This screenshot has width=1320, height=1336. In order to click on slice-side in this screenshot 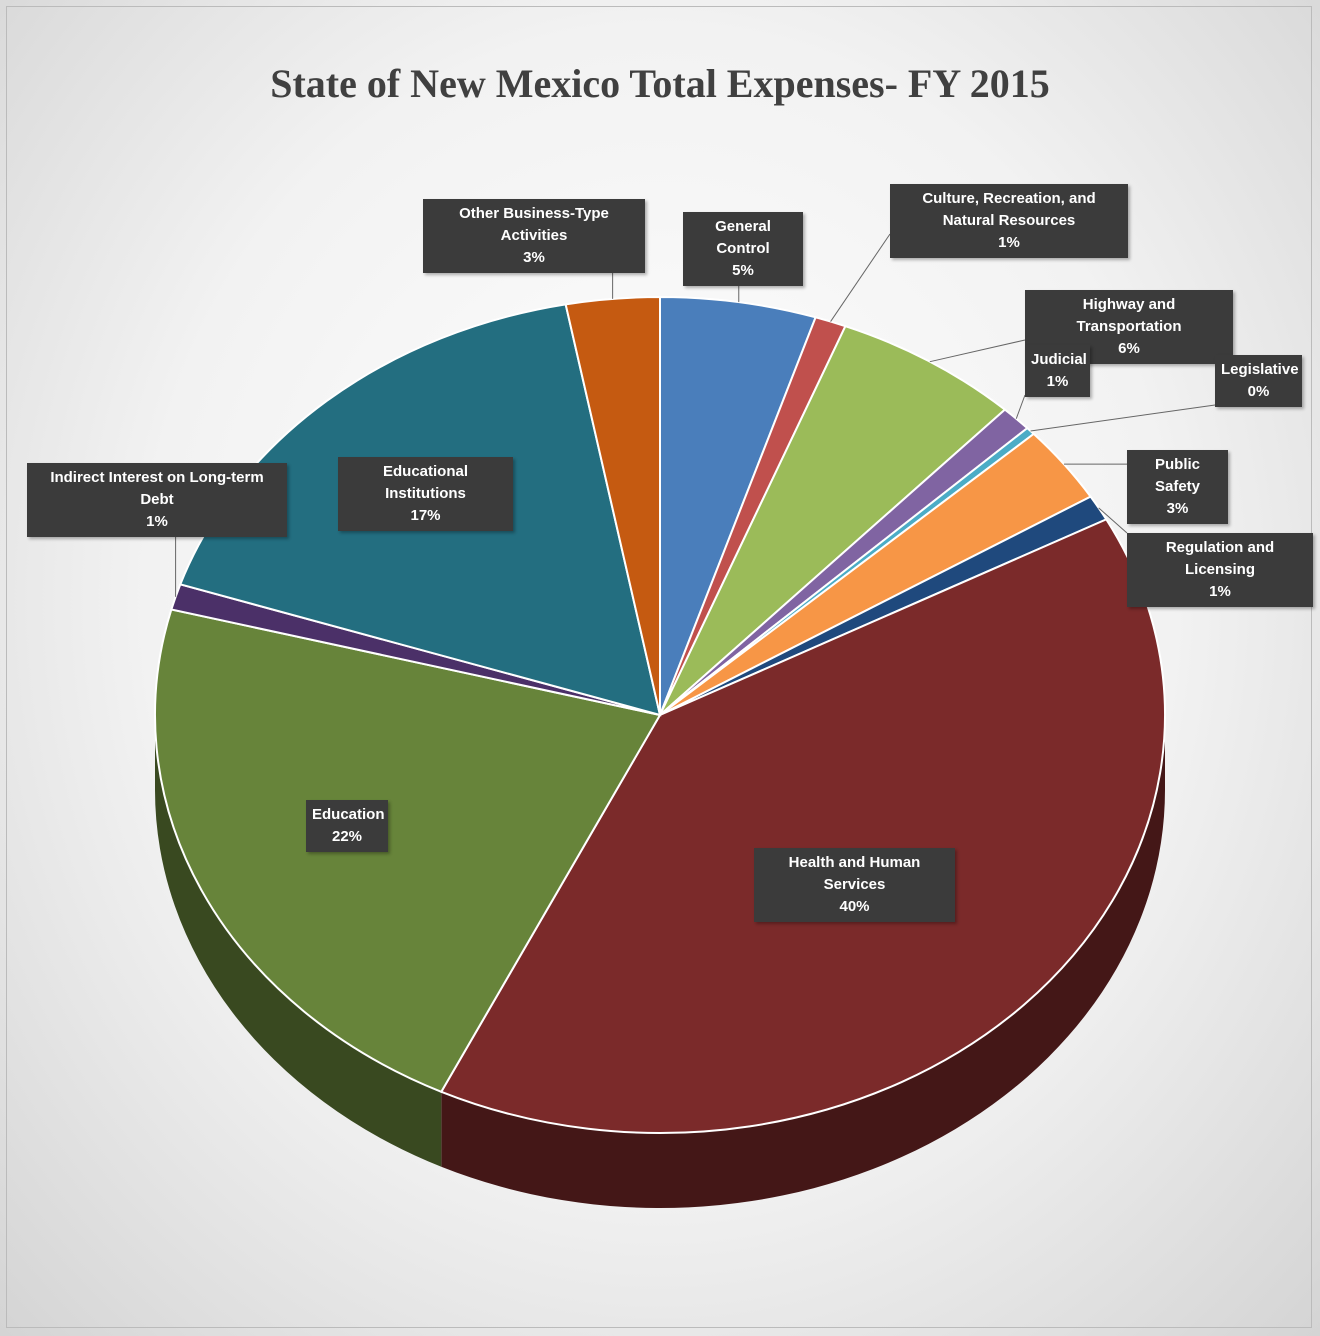, I will do `click(298, 941)`.